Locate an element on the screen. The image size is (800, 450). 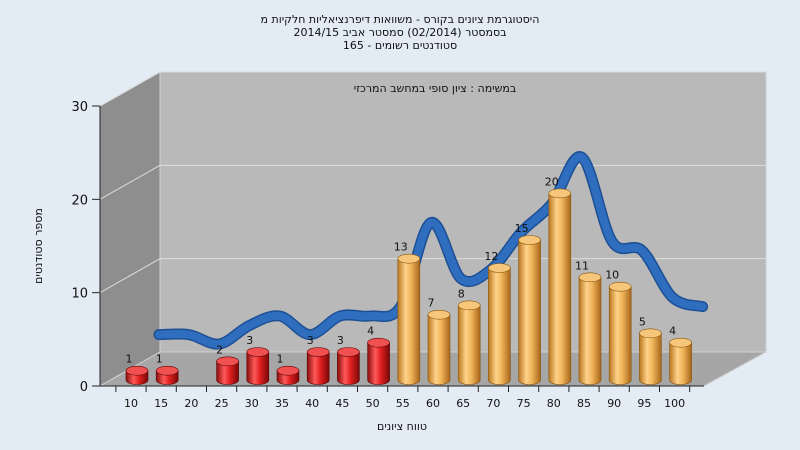
x-tick-label: 100 is located at coordinates (674, 403).